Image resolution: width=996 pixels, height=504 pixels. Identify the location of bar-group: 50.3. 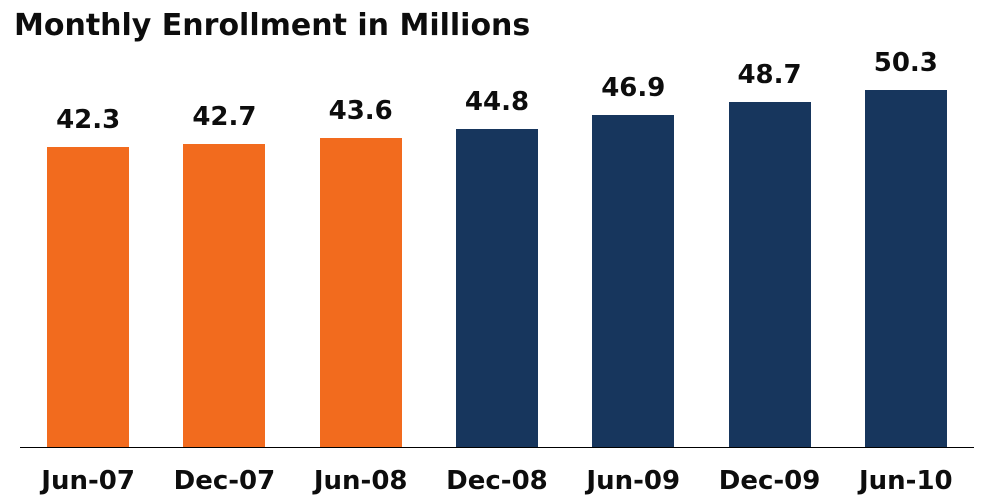
(906, 247).